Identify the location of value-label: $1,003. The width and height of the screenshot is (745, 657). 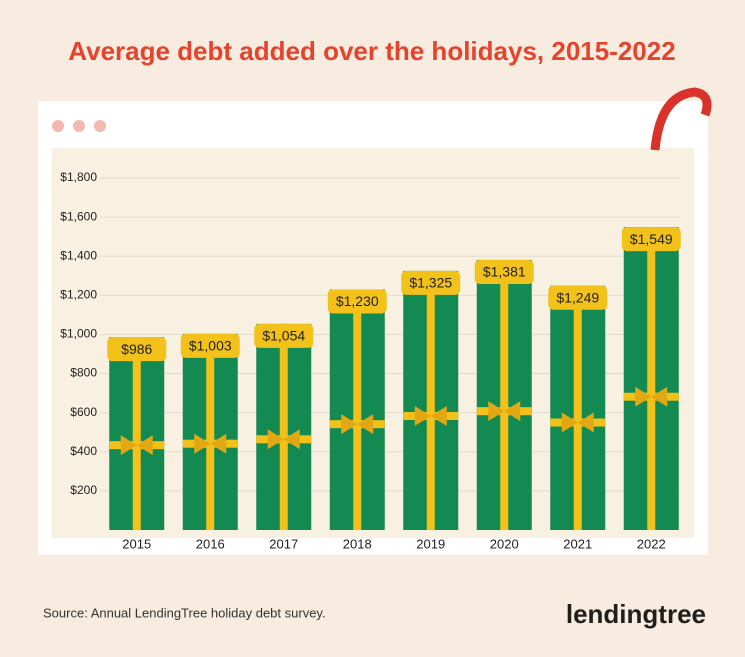
(210, 346).